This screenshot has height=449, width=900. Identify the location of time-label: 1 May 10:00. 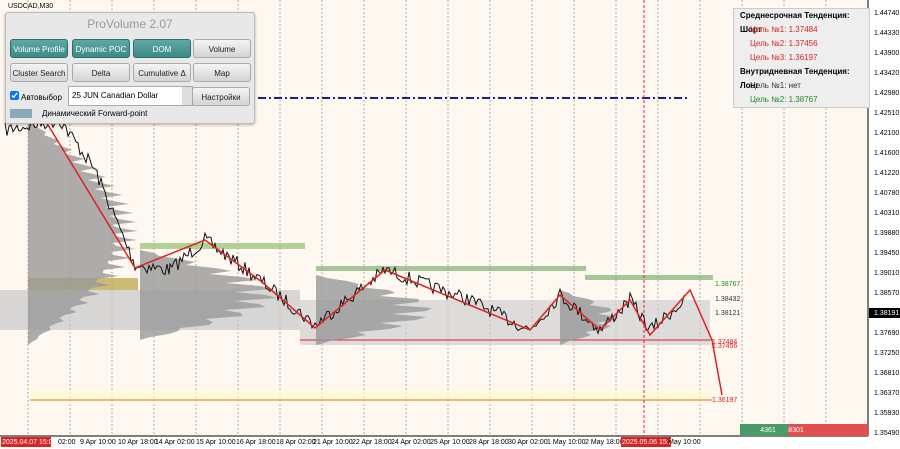
(566, 442).